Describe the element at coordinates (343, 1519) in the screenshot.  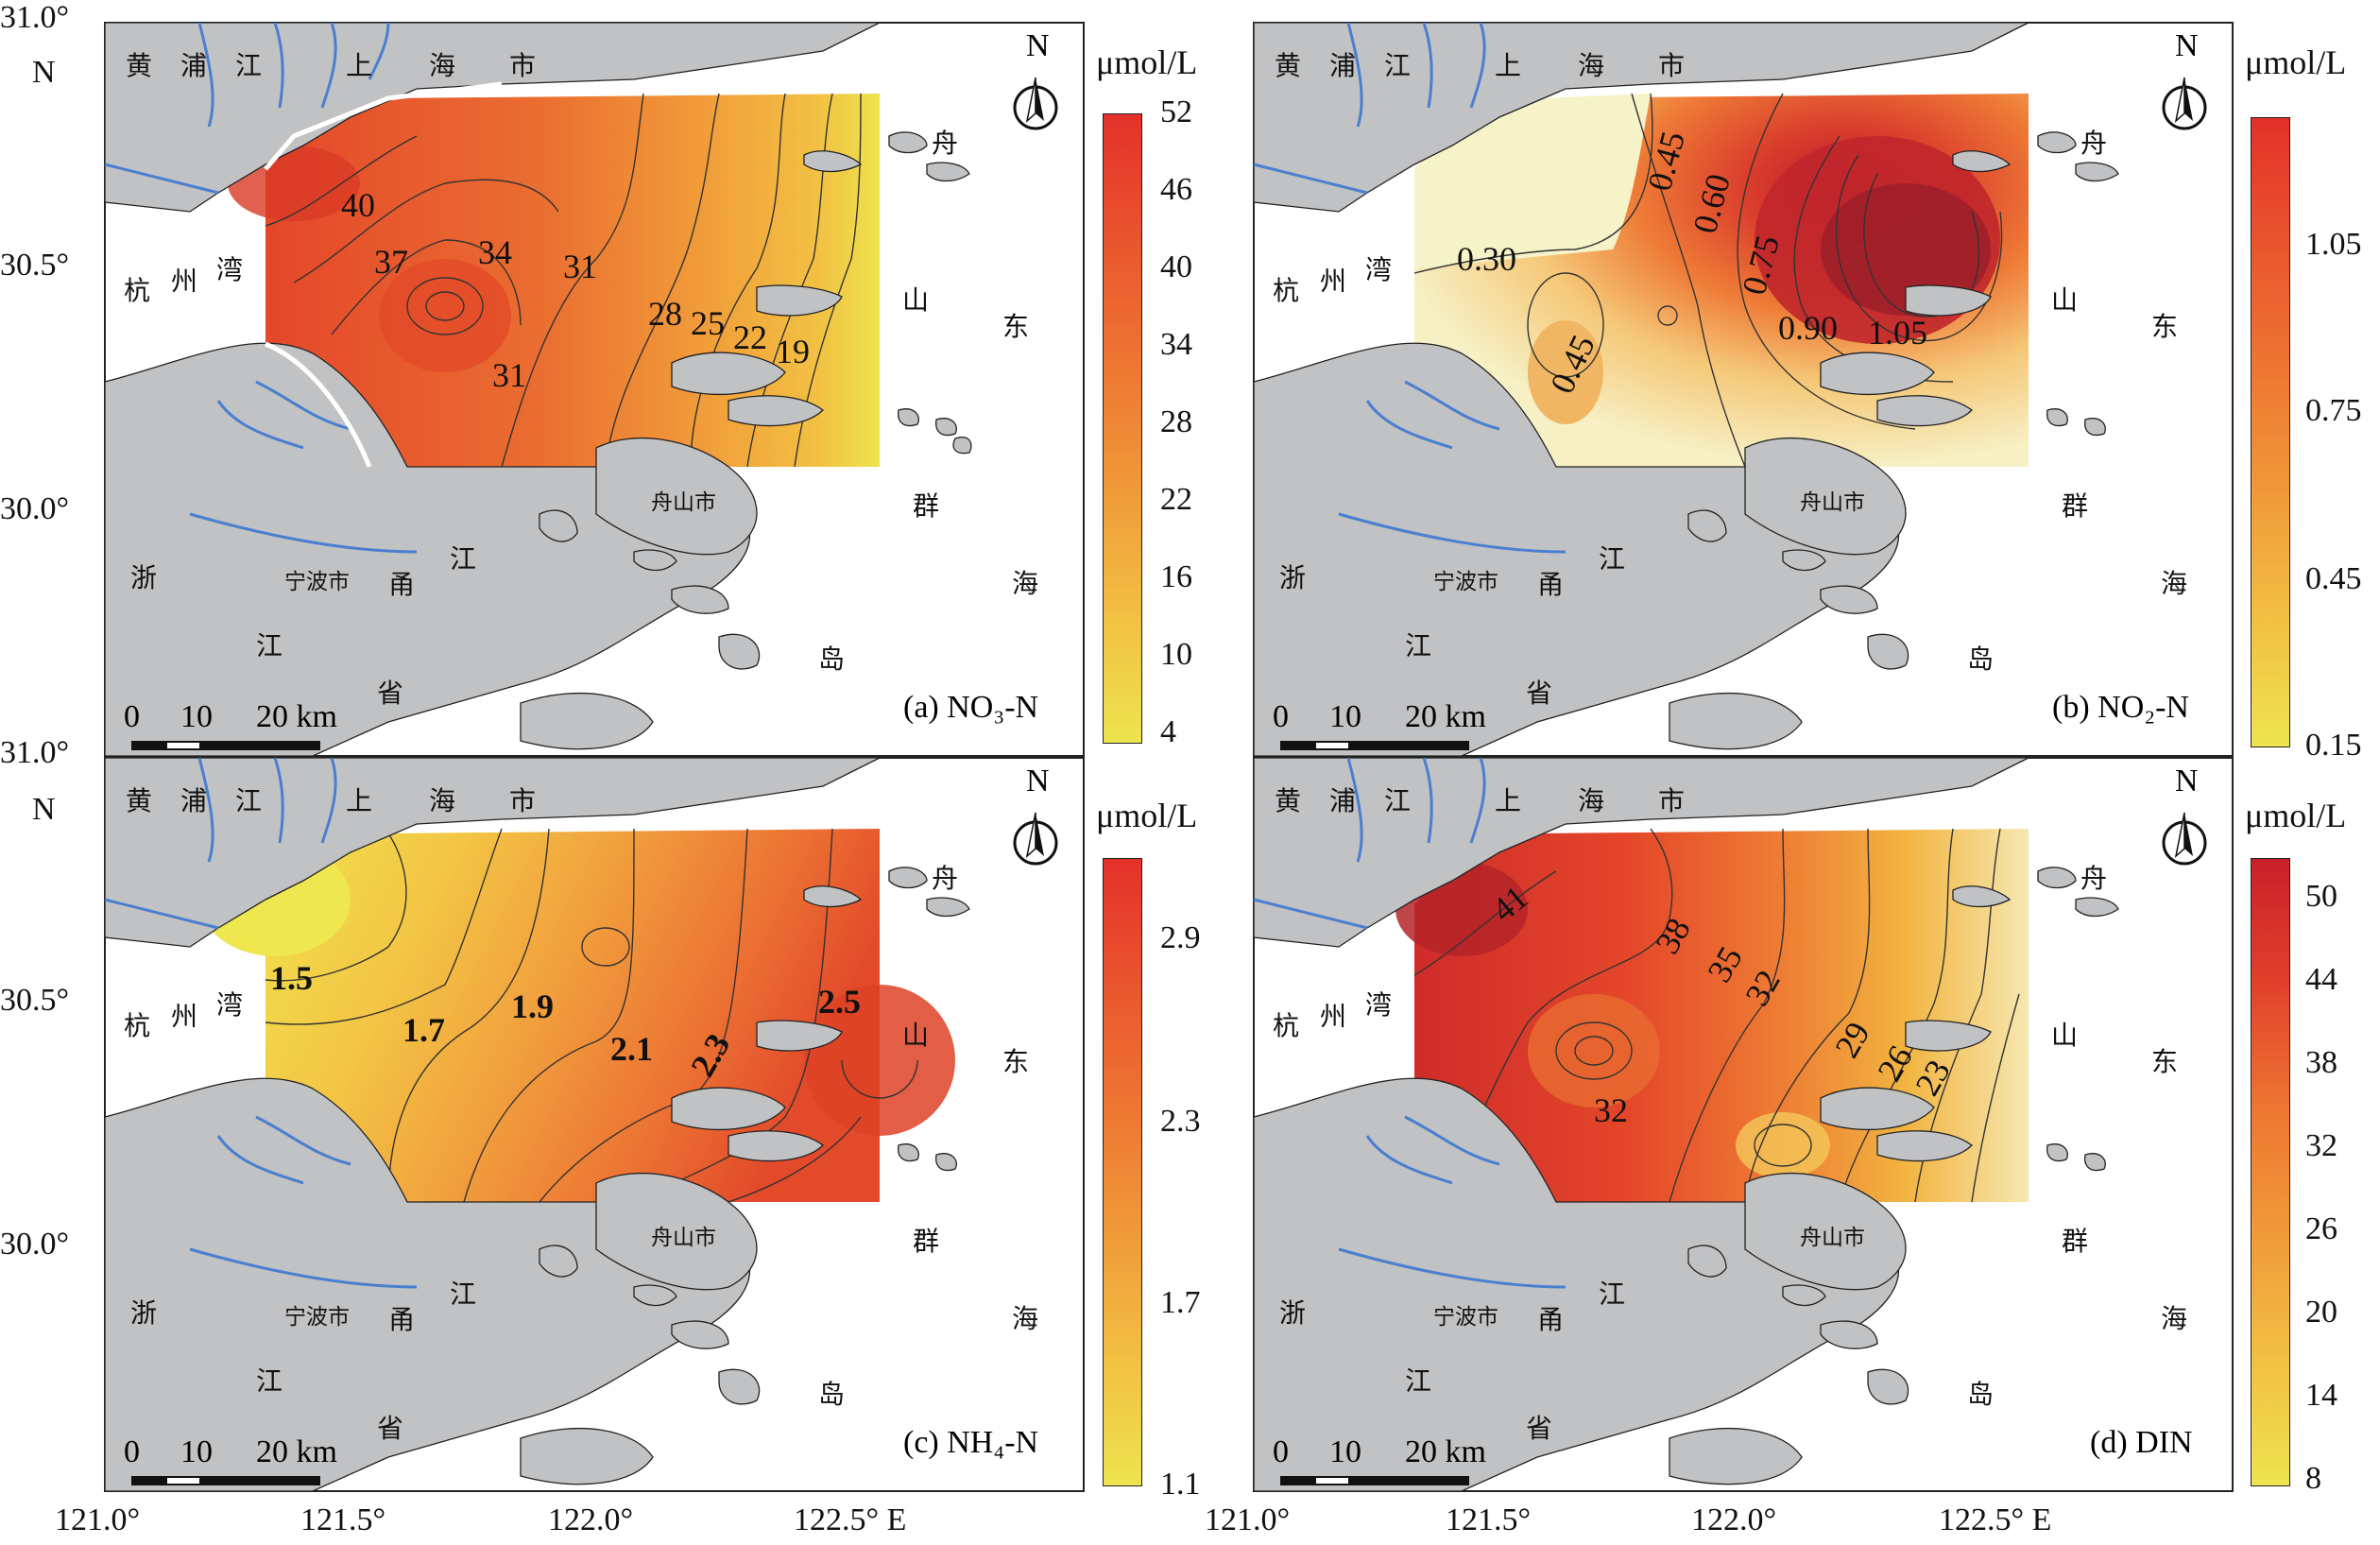
I see `lon-121-5-left: 121.5°` at that location.